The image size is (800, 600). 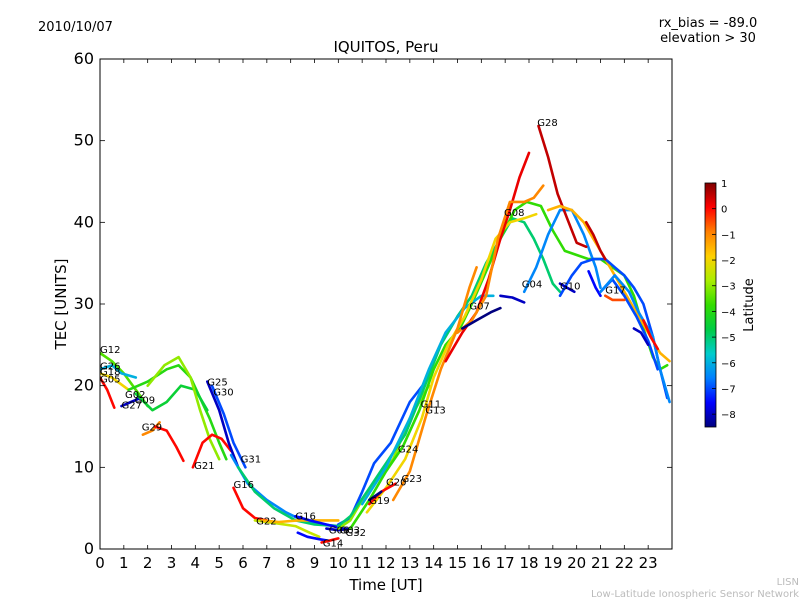 What do you see at coordinates (110, 372) in the screenshot?
I see `satellite-label: G18` at bounding box center [110, 372].